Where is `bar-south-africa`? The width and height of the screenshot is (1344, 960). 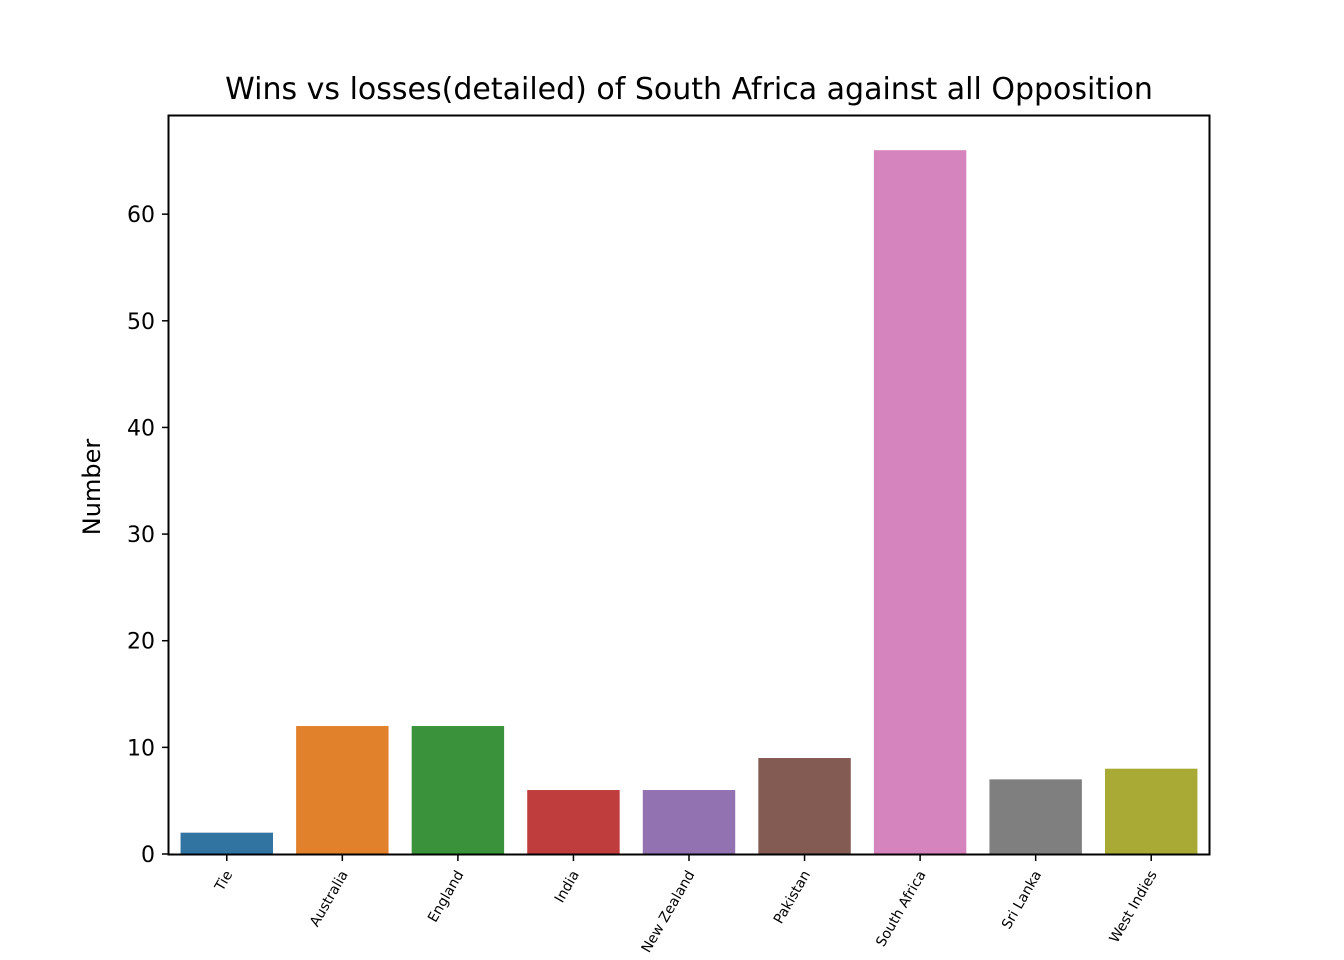
bar-south-africa is located at coordinates (920, 502).